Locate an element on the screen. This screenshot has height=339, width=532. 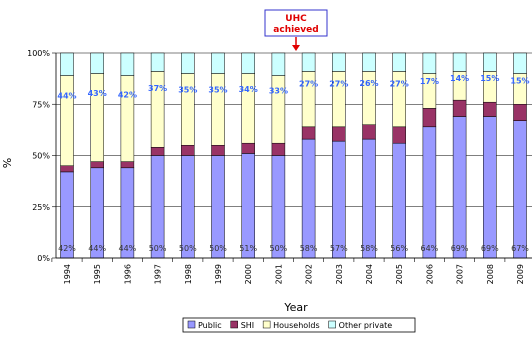
legend-entry: Other private is located at coordinates (366, 325).